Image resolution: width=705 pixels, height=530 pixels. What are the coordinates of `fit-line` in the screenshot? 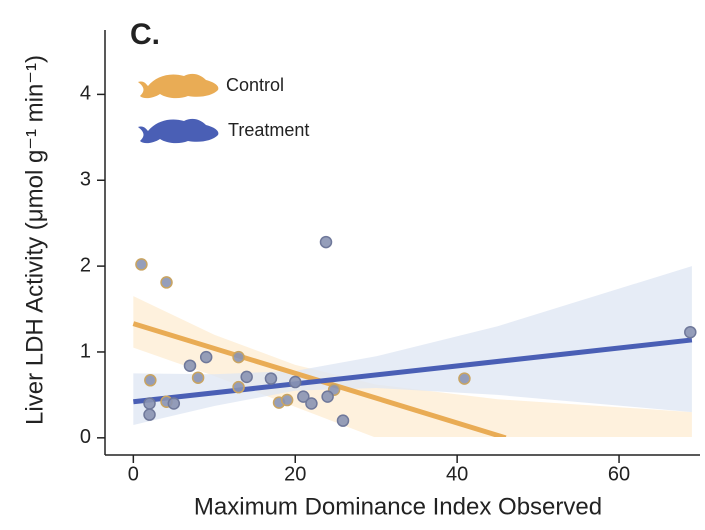 It's located at (413, 371).